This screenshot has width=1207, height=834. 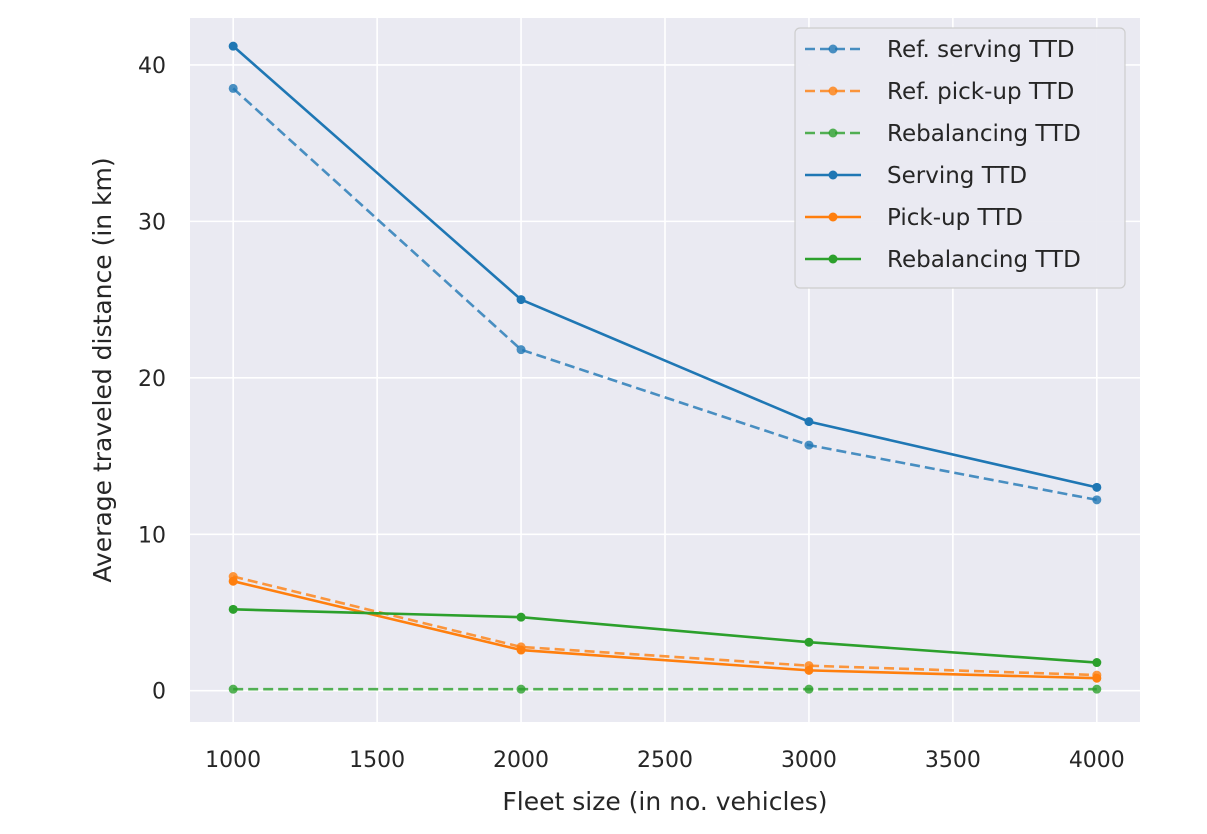 I want to click on legend-label: Ref. pick-up TTD, so click(x=980, y=92).